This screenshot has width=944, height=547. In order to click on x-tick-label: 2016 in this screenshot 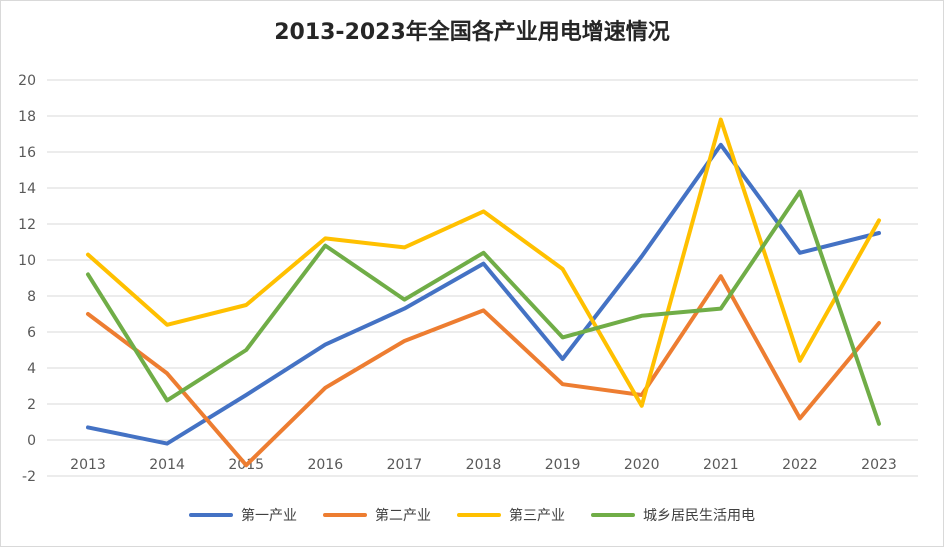, I will do `click(325, 465)`.